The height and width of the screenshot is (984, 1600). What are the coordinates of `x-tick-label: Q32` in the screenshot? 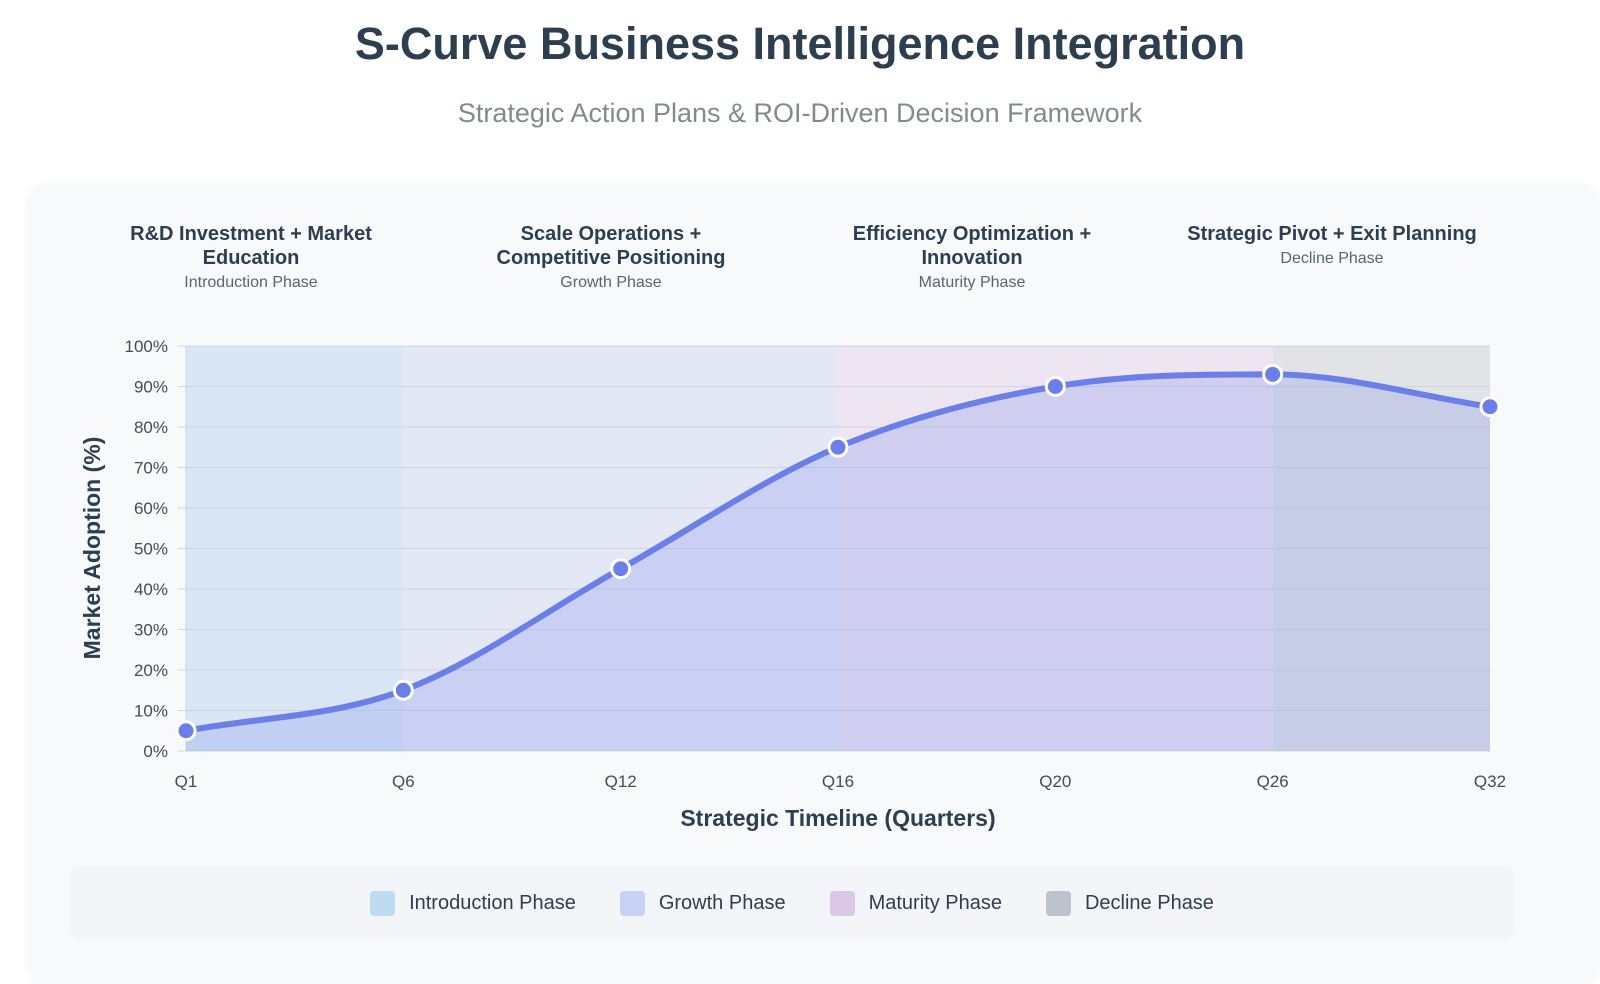 It's located at (1490, 781).